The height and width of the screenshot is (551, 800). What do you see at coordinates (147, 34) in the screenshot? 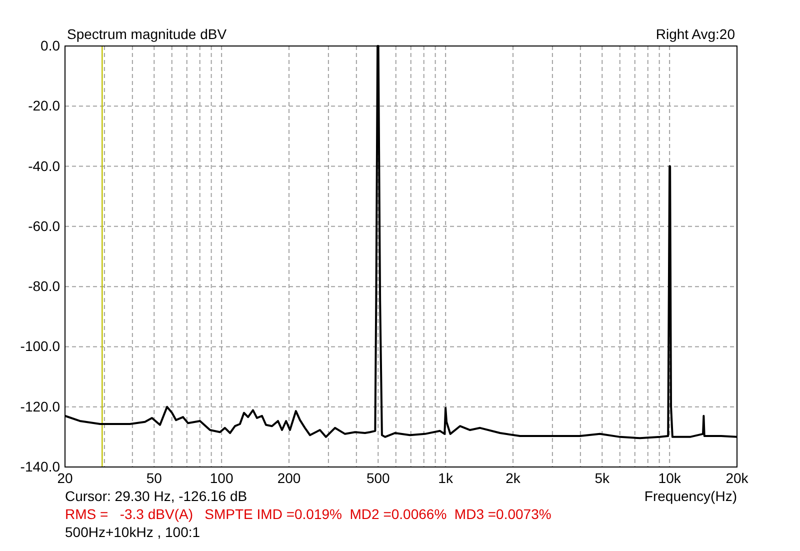
I see `chart-title: Spectrum magnitude dBV` at bounding box center [147, 34].